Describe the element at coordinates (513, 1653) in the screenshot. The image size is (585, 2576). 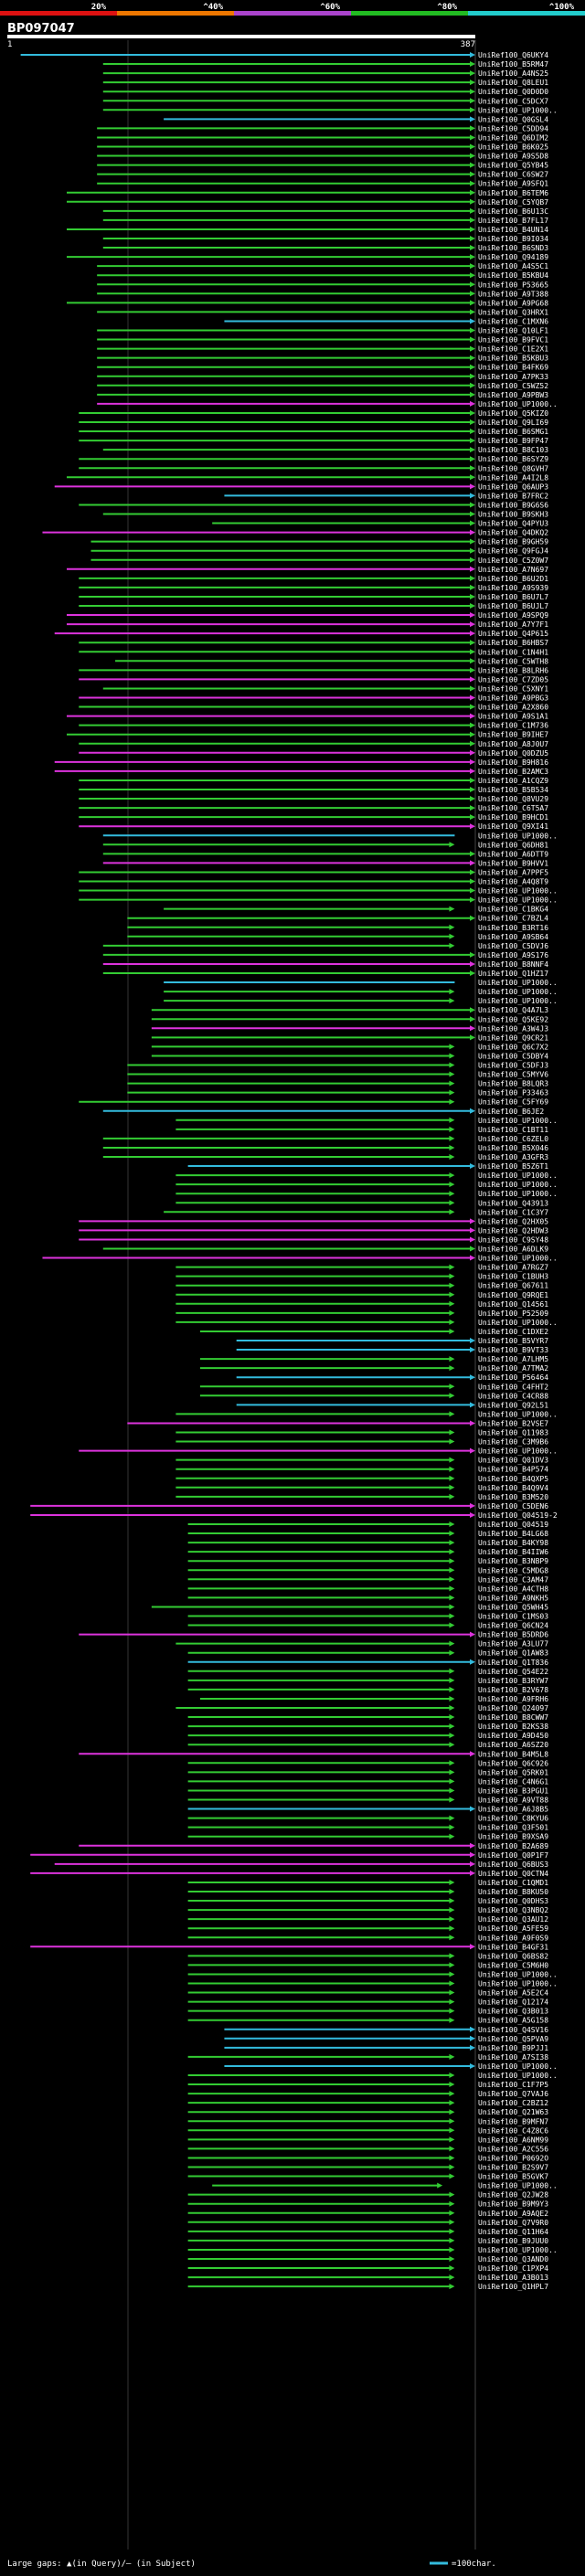
I see `hit-label: UniRef100_Q1AW83` at that location.